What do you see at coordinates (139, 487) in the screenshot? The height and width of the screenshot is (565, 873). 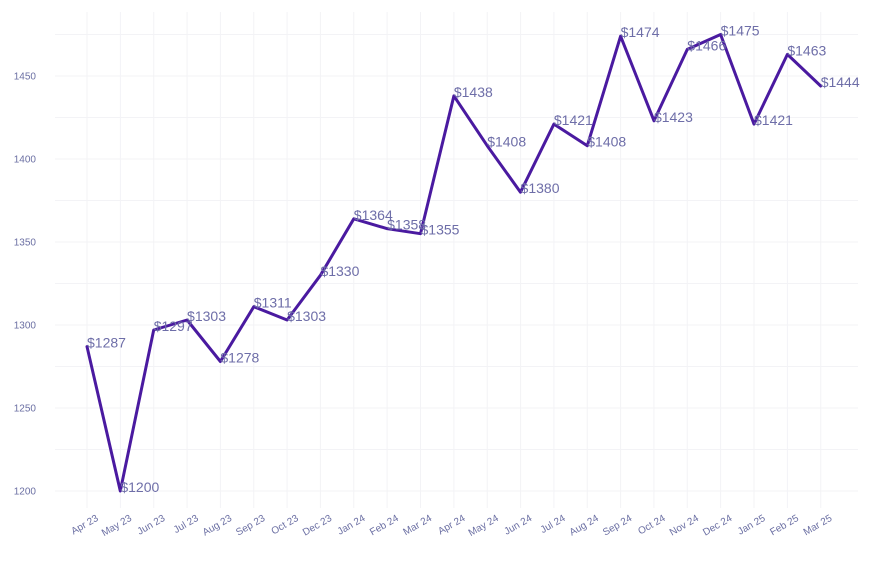 I see `data-label: $1200` at bounding box center [139, 487].